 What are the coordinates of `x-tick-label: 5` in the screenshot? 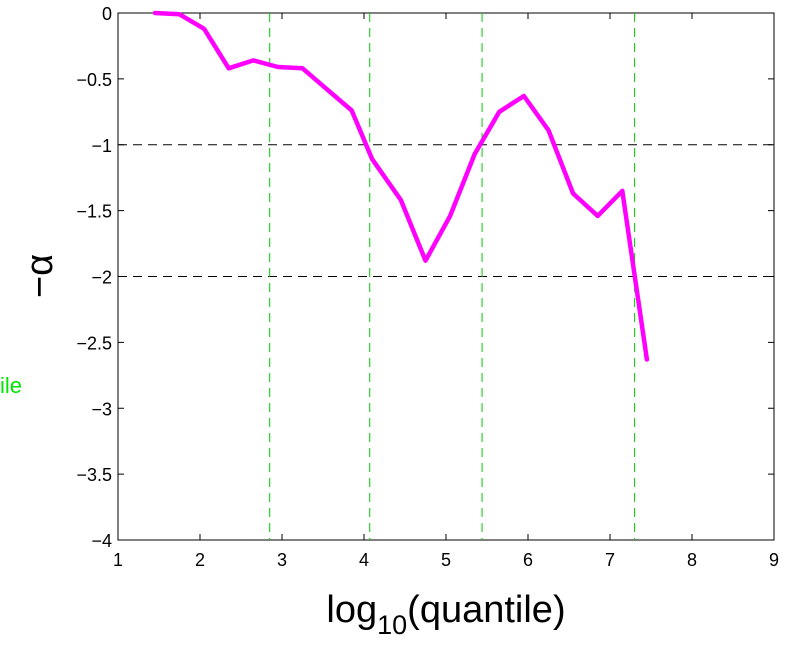 It's located at (446, 560).